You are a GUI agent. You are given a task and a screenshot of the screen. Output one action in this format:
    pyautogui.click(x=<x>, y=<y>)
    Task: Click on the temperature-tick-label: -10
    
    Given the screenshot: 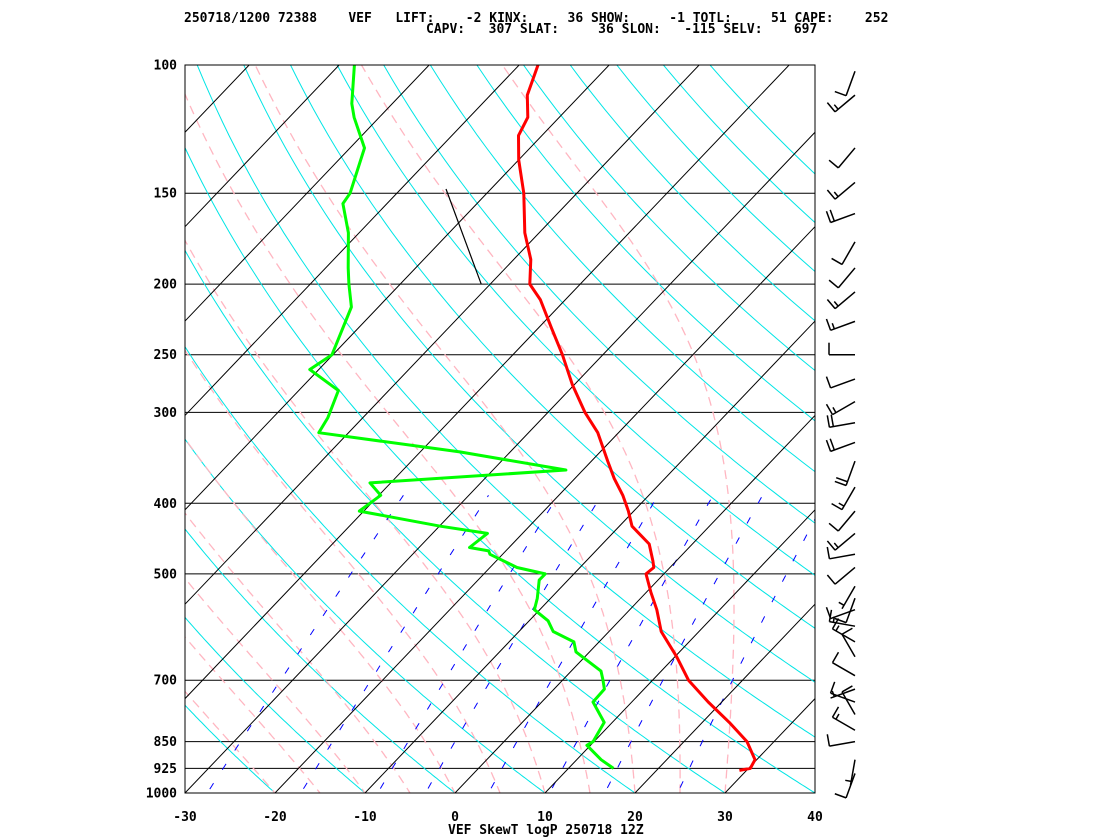 What is the action you would take?
    pyautogui.click(x=365, y=817)
    